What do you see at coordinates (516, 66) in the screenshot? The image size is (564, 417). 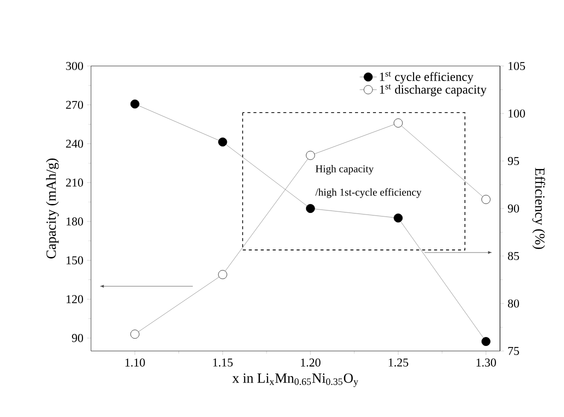 I see `y2-tick-label: 105` at bounding box center [516, 66].